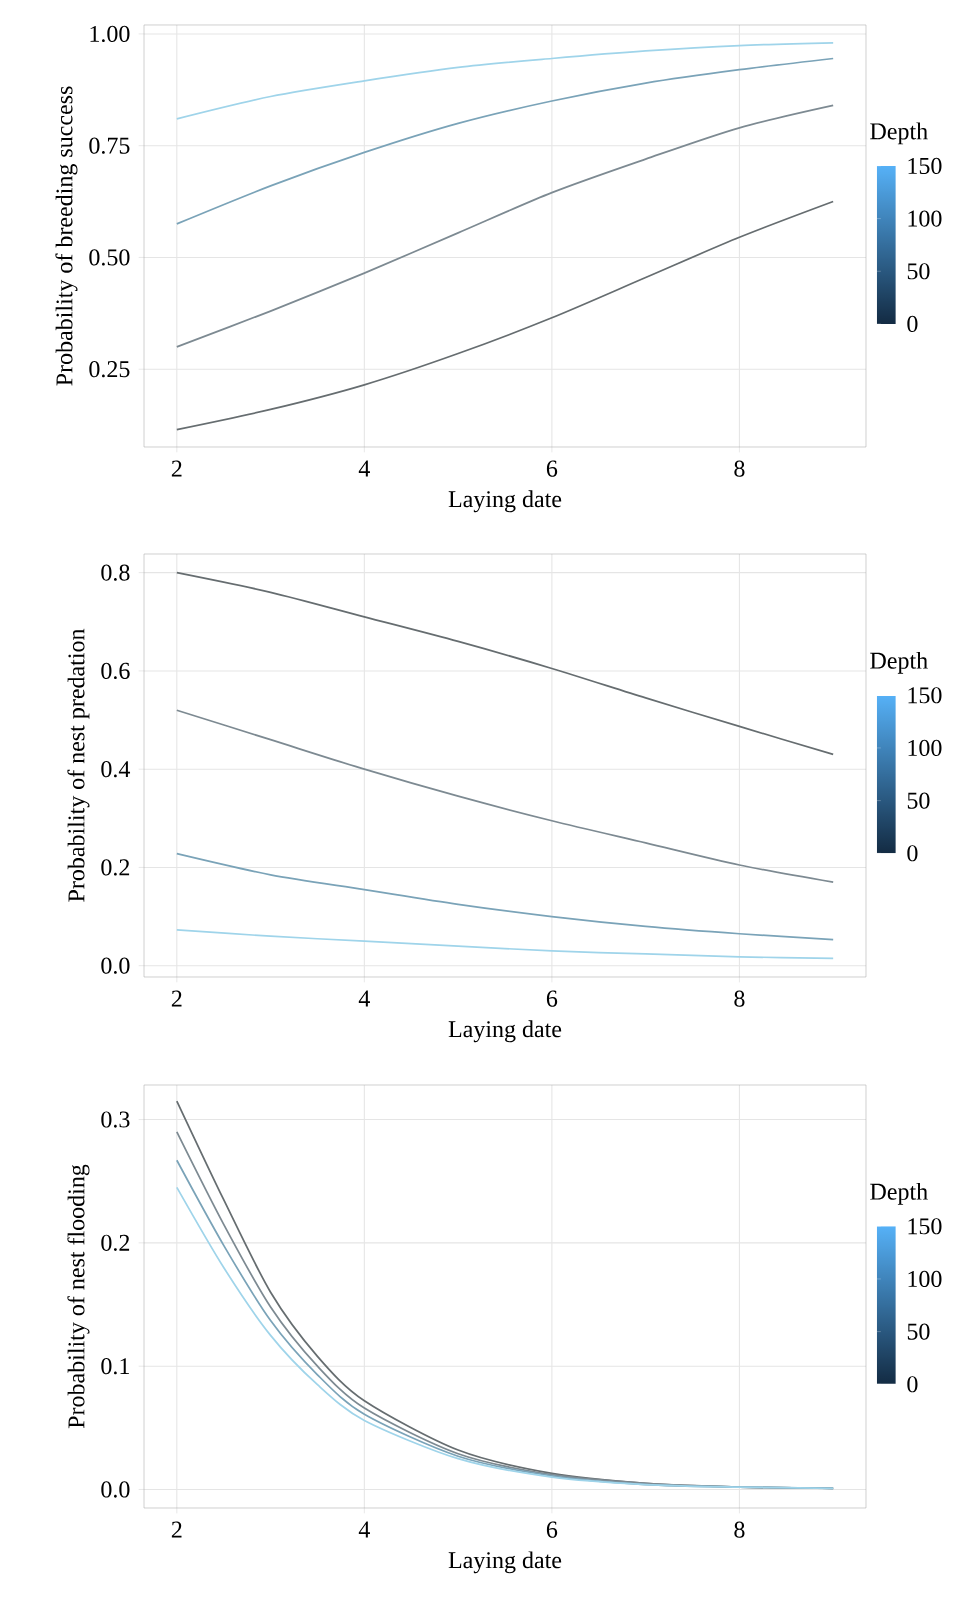  What do you see at coordinates (109, 257) in the screenshot?
I see `y-tick-label: 0.50` at bounding box center [109, 257].